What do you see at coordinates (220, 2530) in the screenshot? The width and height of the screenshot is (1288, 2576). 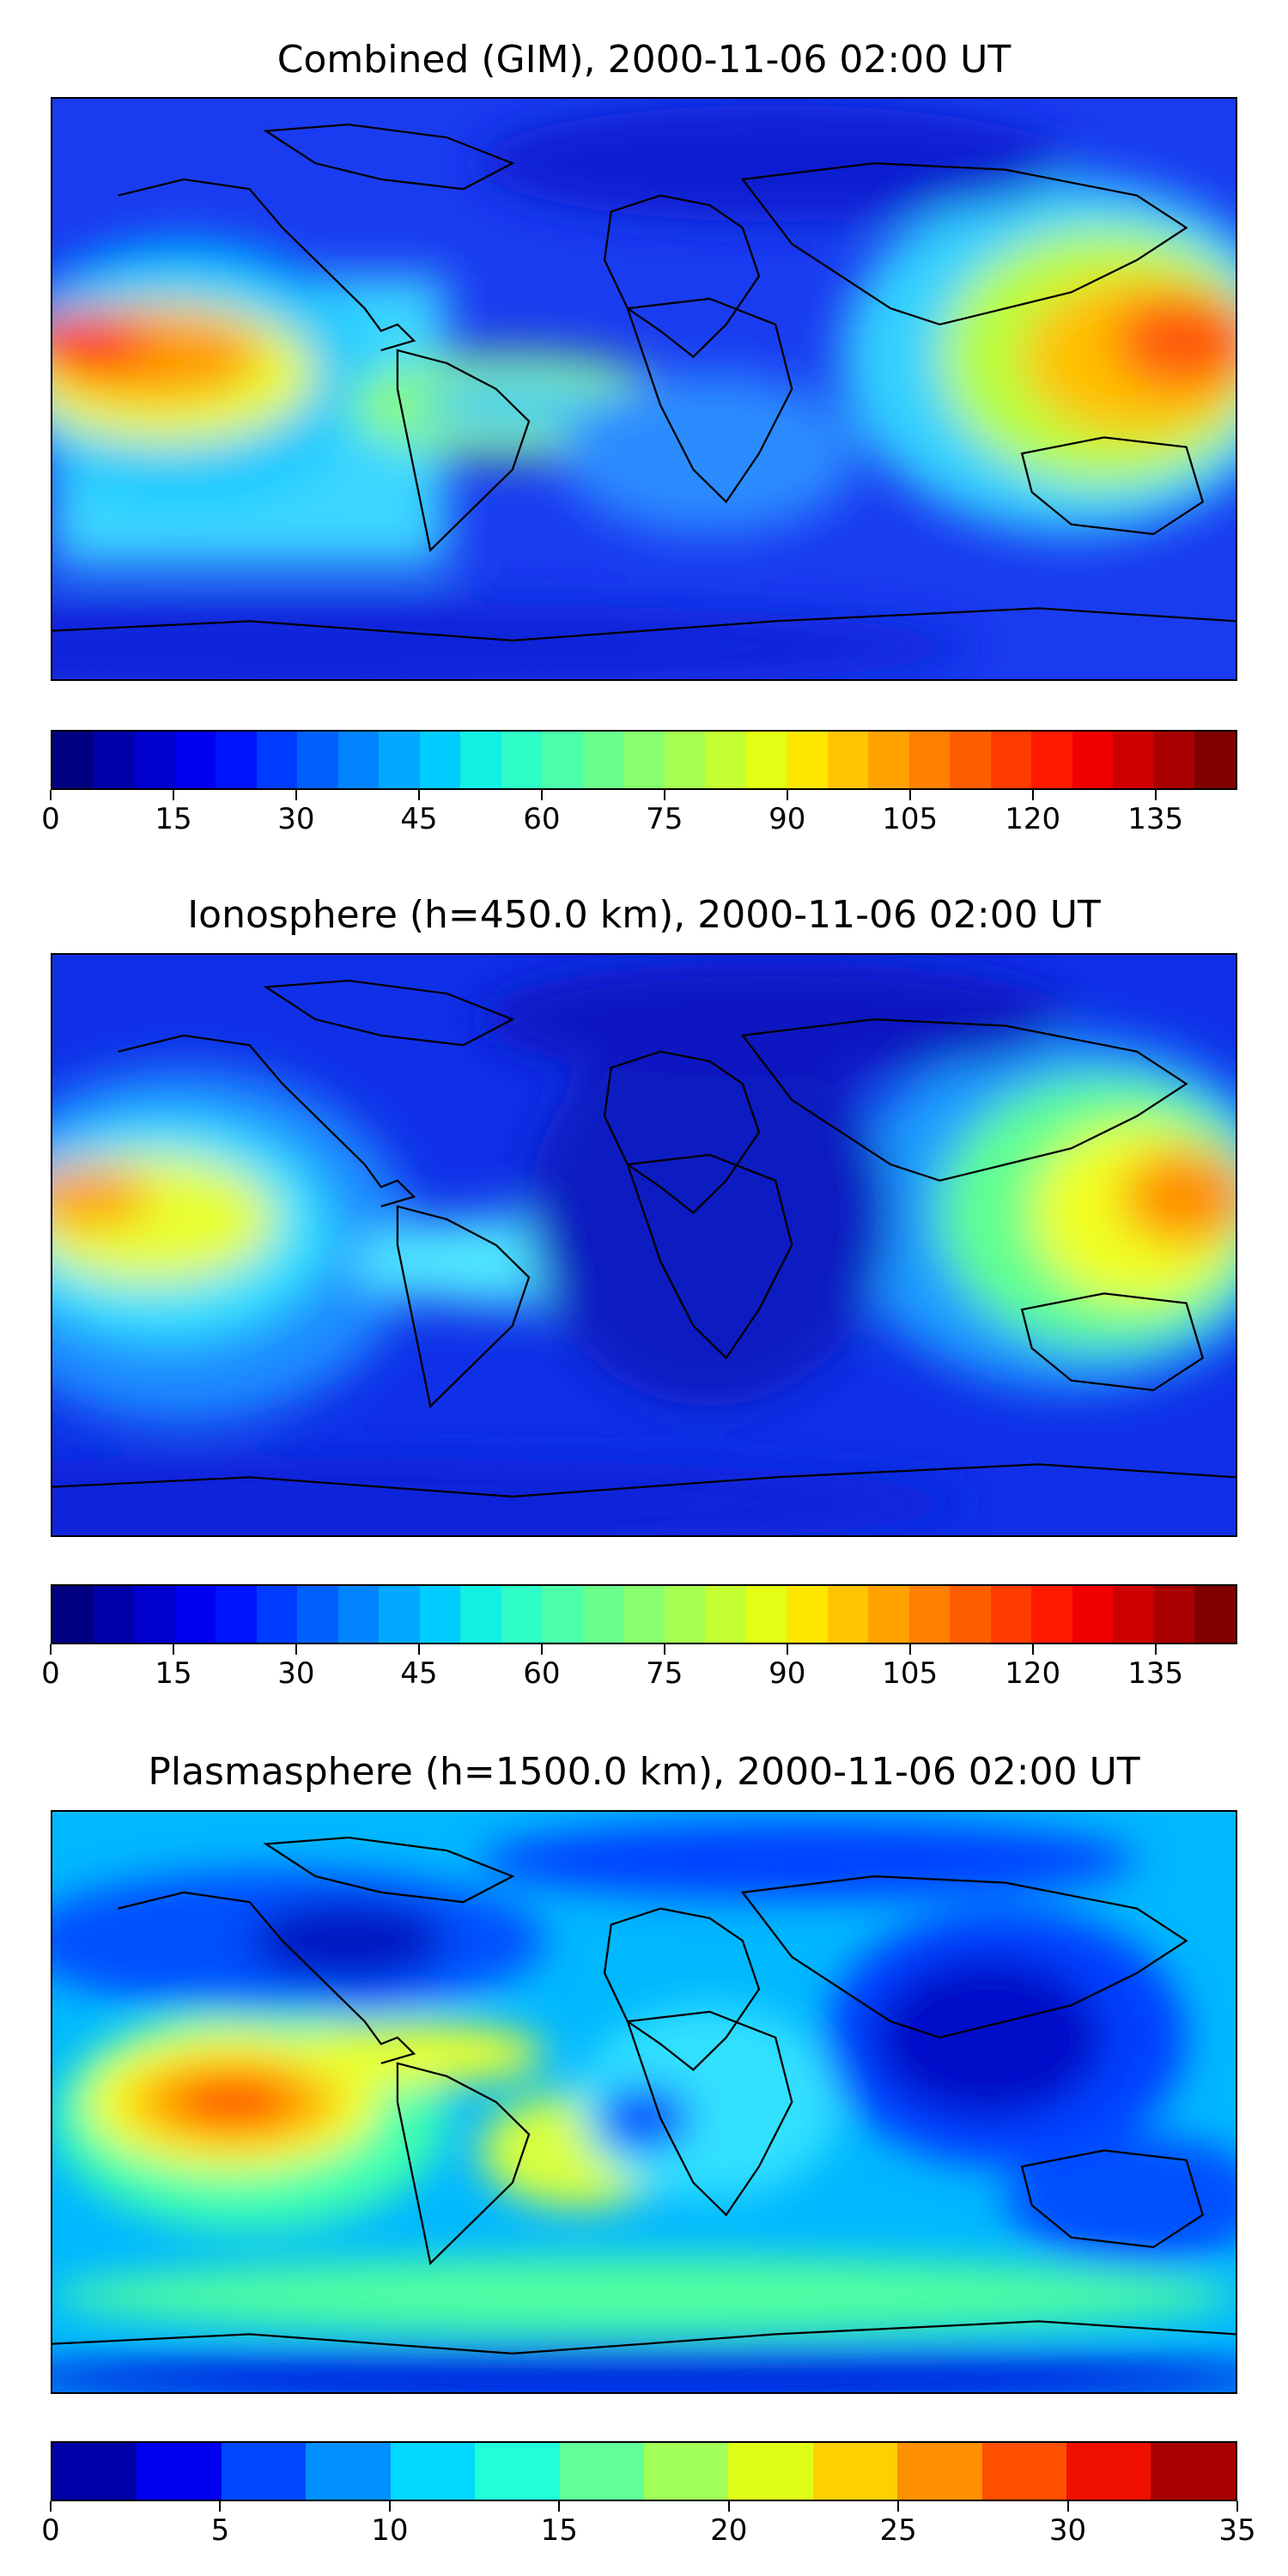 I see `colorbar-tick-label: 5` at bounding box center [220, 2530].